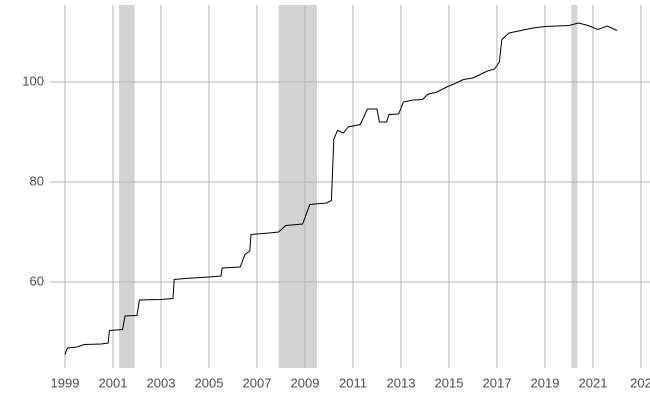  I want to click on x-tick-label: 2013, so click(401, 382).